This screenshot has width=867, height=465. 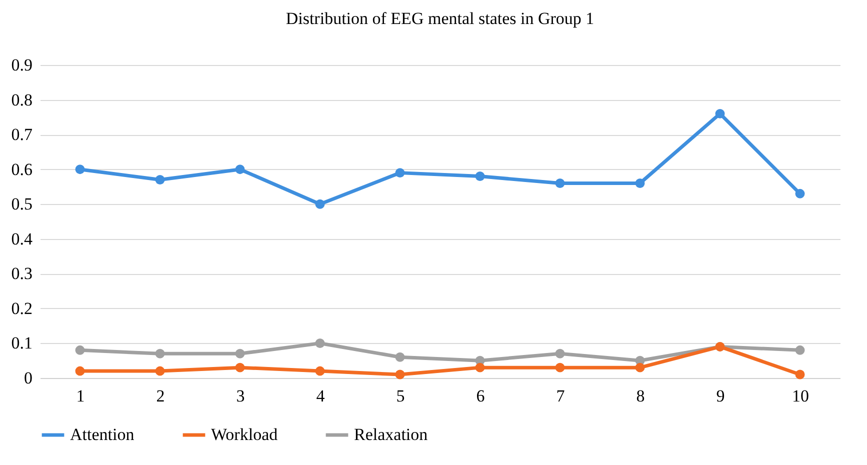 What do you see at coordinates (480, 396) in the screenshot?
I see `x-tick-label: 6` at bounding box center [480, 396].